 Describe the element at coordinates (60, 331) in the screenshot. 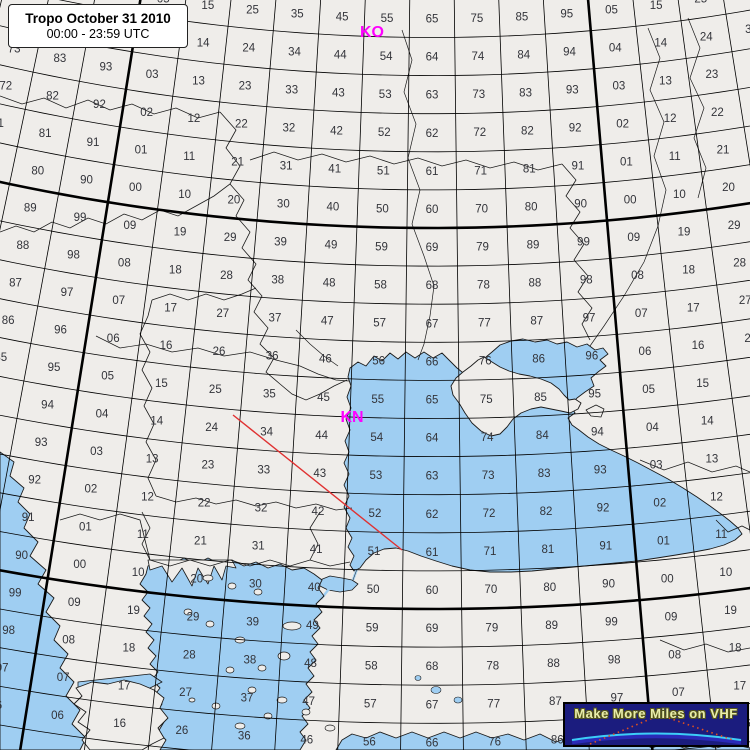

I see `grid-cell-label: 96` at that location.